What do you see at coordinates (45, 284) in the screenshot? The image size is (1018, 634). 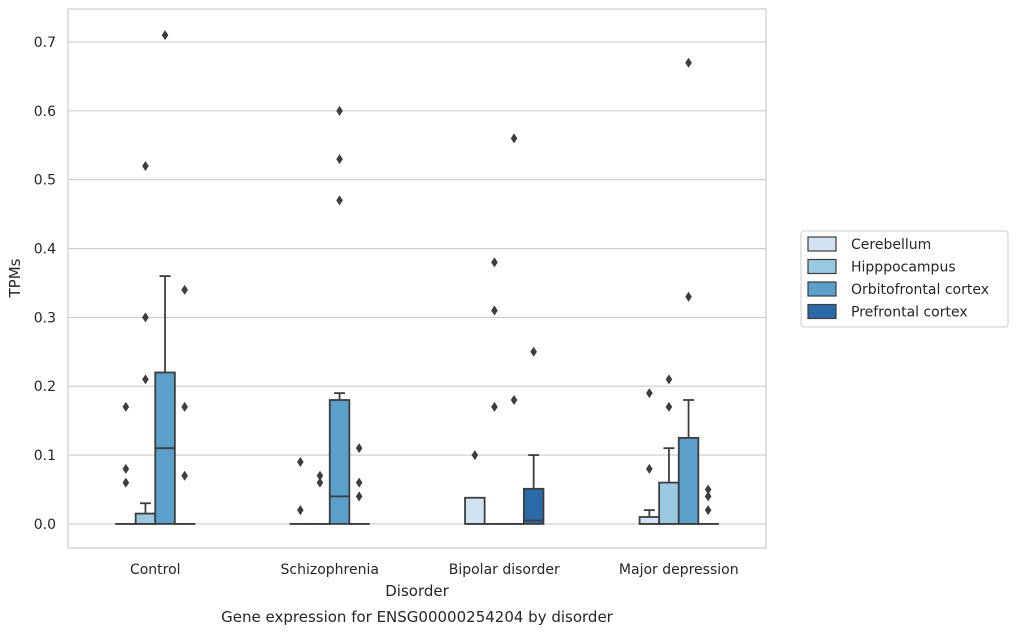 I see `y-axis-ticks: 0.0 0.1 0.2 0.3 0.4 0.5 0.6 0.7` at bounding box center [45, 284].